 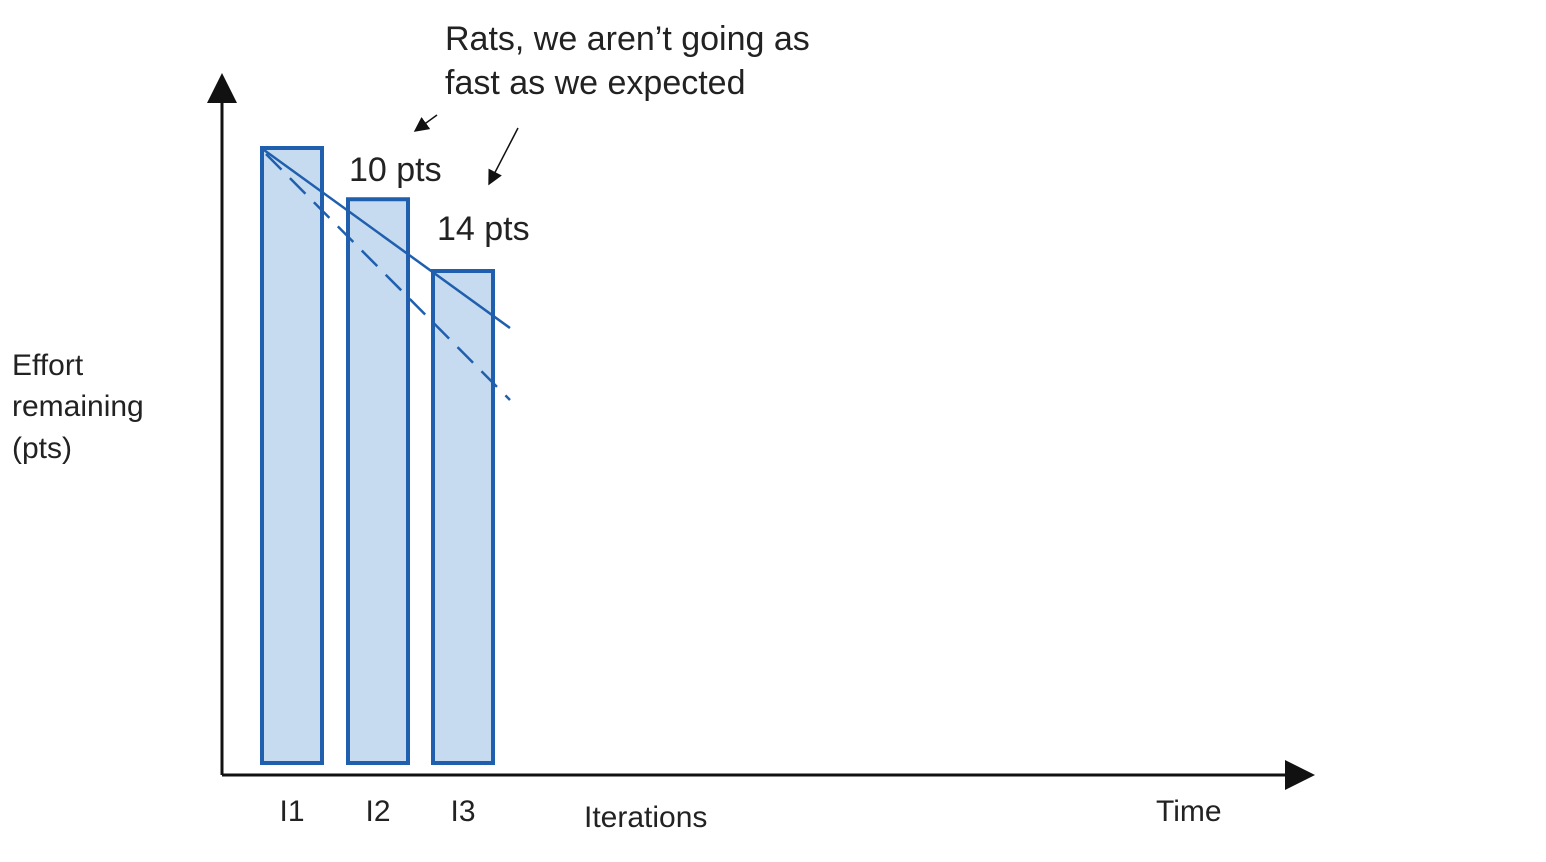 What do you see at coordinates (627, 39) in the screenshot?
I see `annotation: Rats, we aren’t going as` at bounding box center [627, 39].